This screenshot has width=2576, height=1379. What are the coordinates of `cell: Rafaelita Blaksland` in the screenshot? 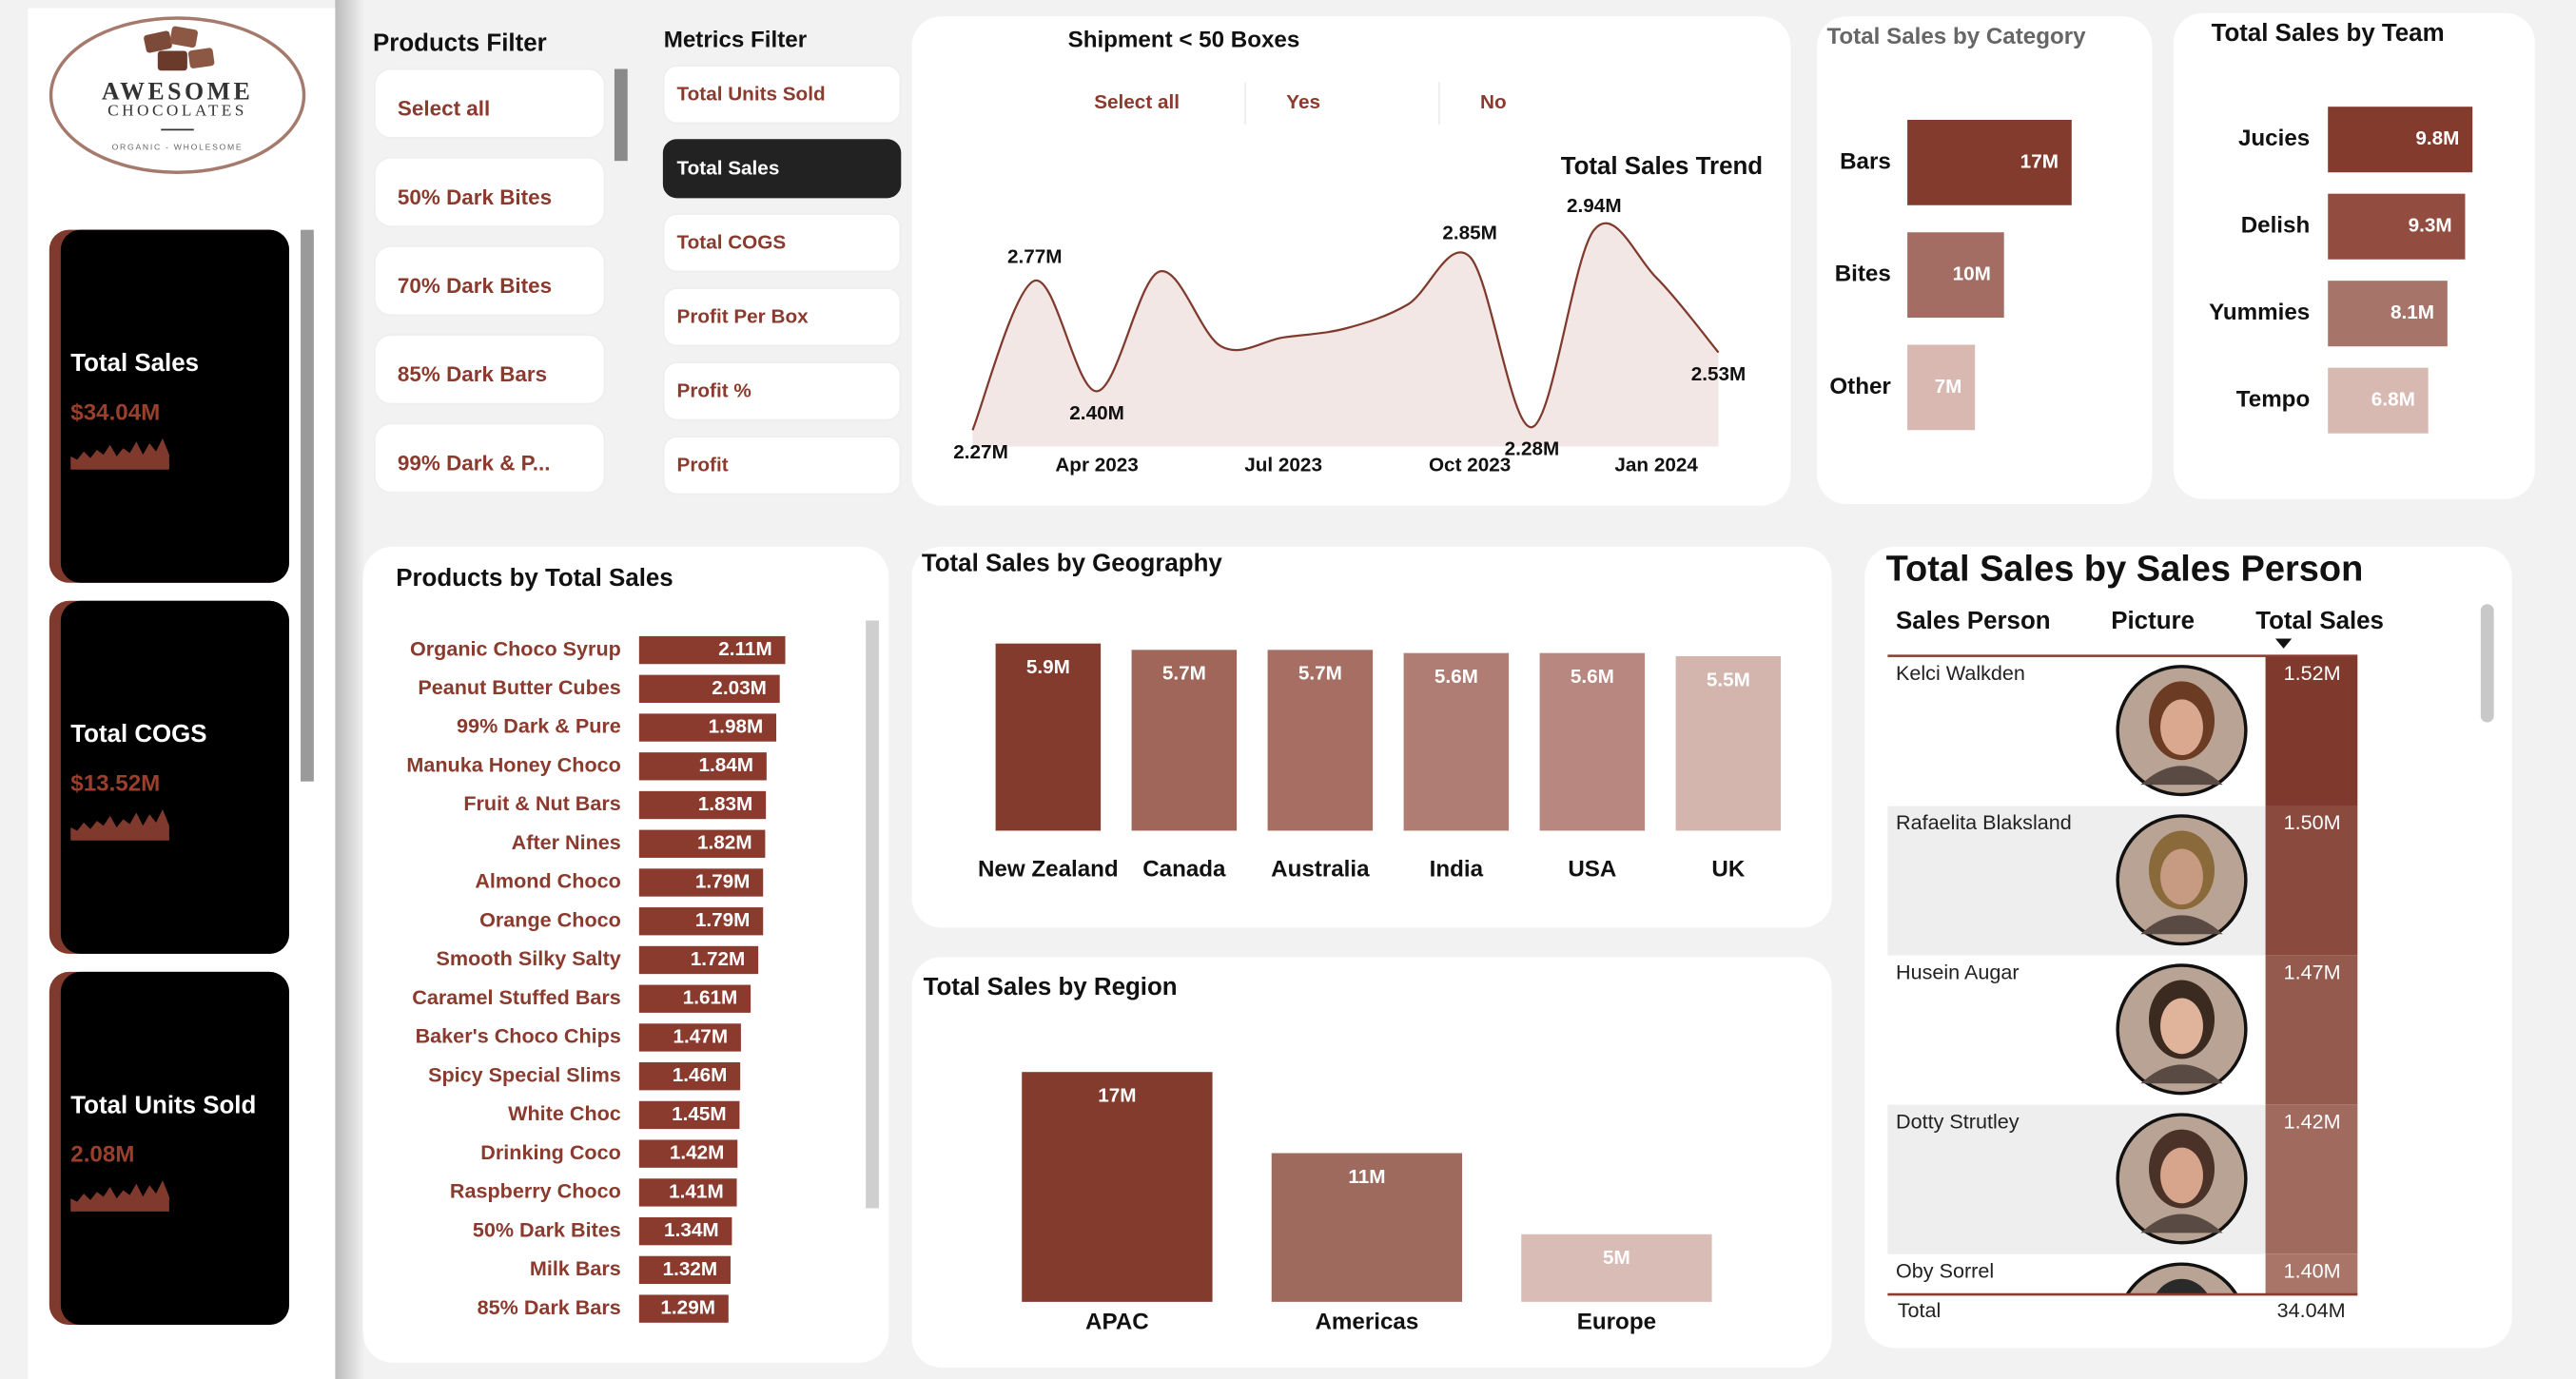 It's located at (1984, 822).